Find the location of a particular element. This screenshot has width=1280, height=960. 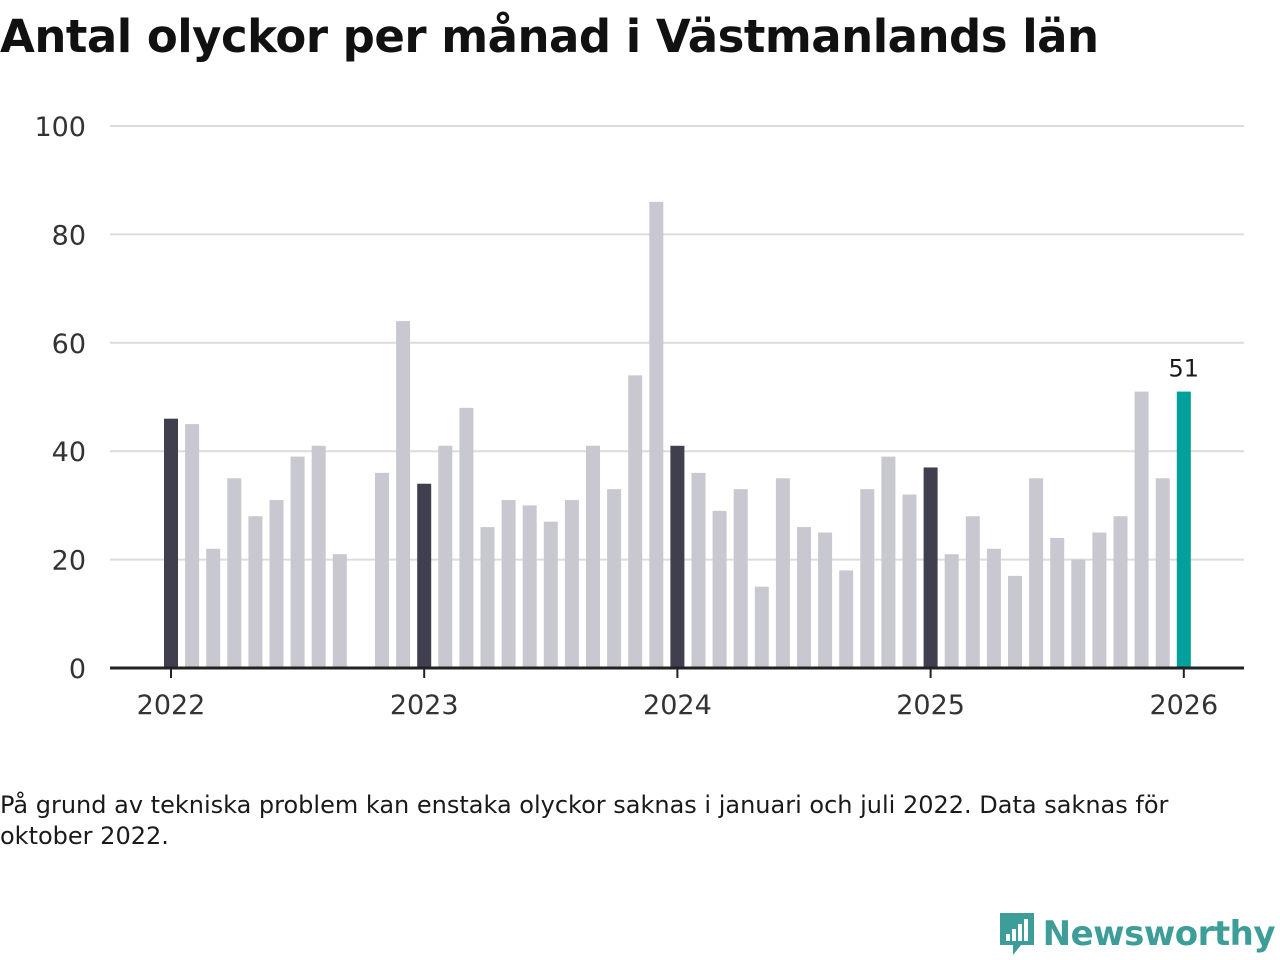

y-tick-label: 0 is located at coordinates (77, 669).